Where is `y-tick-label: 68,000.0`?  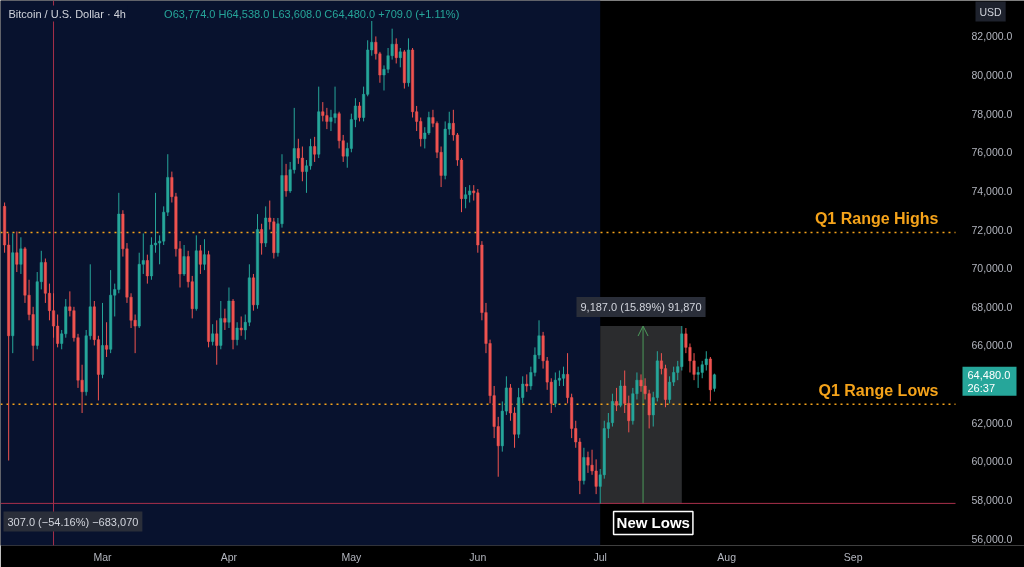 y-tick-label: 68,000.0 is located at coordinates (992, 306).